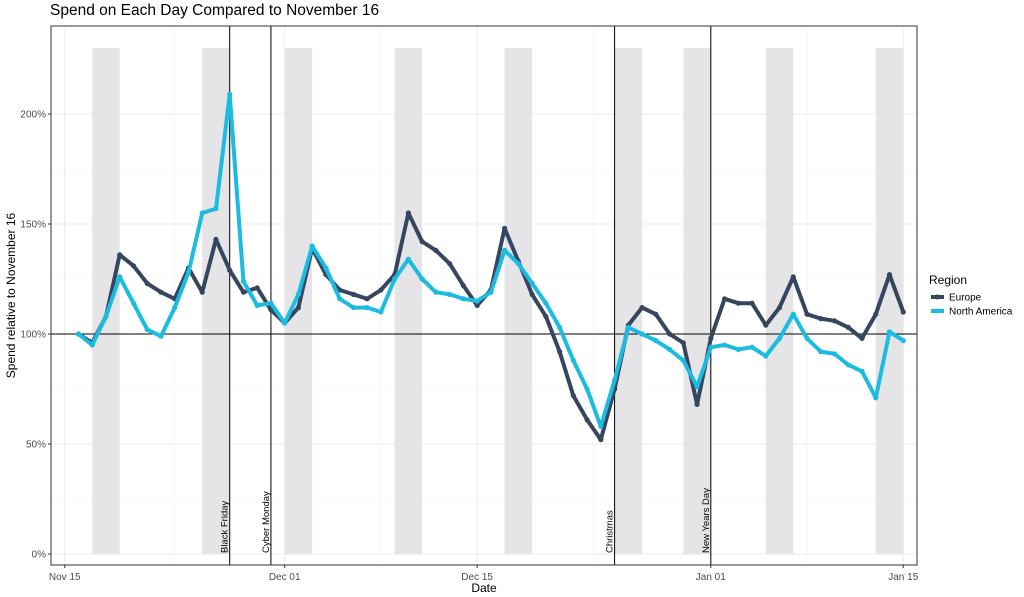 The image size is (1024, 597). What do you see at coordinates (65, 577) in the screenshot?
I see `x-tick-label: Nov 15` at bounding box center [65, 577].